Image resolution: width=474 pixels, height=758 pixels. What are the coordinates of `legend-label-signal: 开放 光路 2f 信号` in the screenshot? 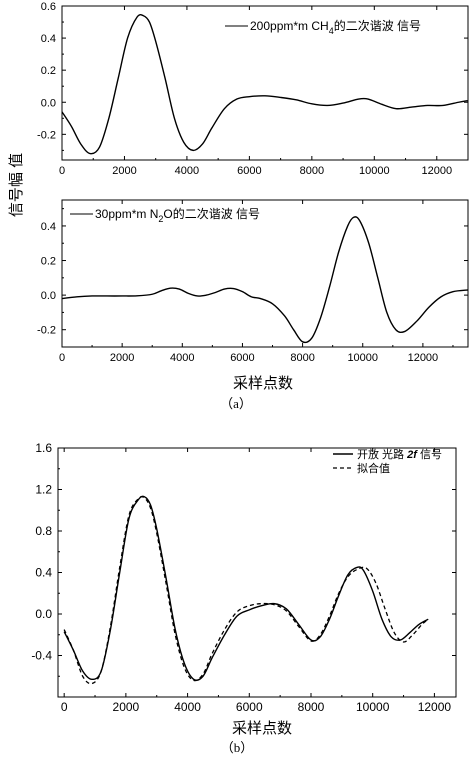 It's located at (399, 454).